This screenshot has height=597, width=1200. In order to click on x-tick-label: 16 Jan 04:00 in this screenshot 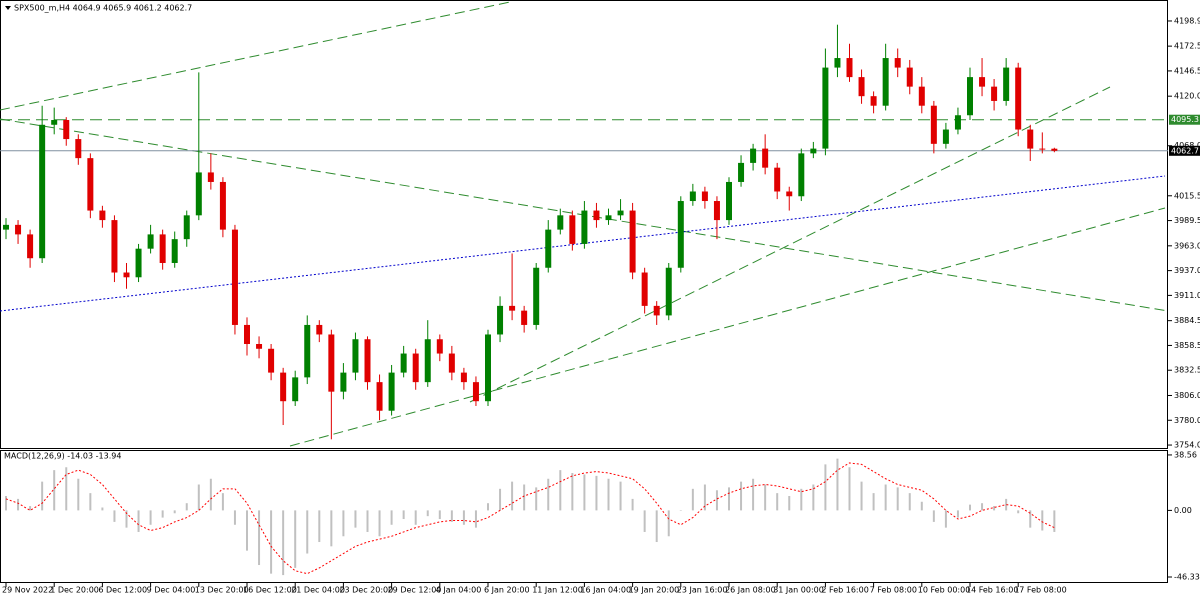, I will do `click(605, 590)`.